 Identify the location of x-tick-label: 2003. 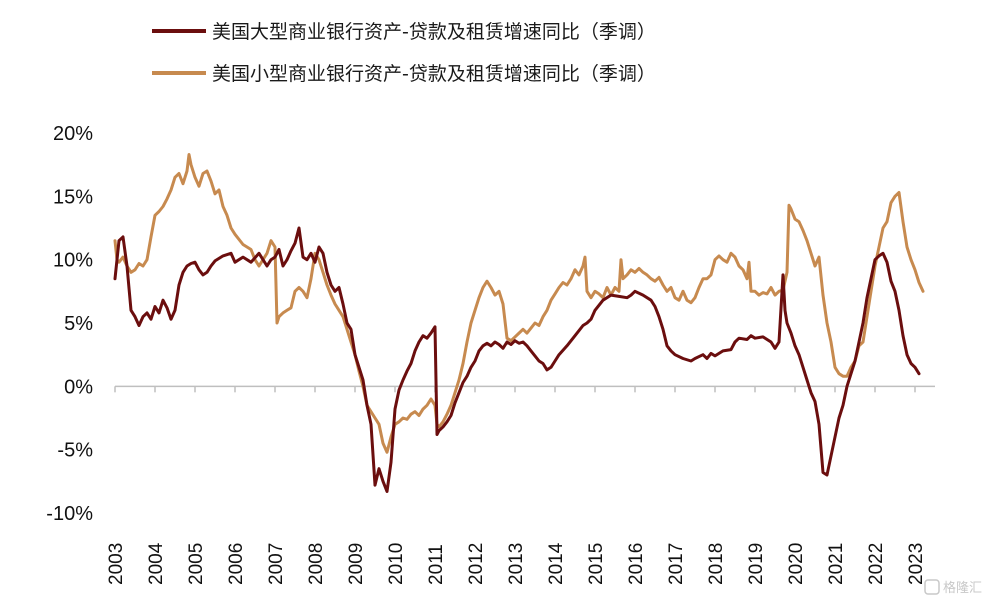
(116, 564).